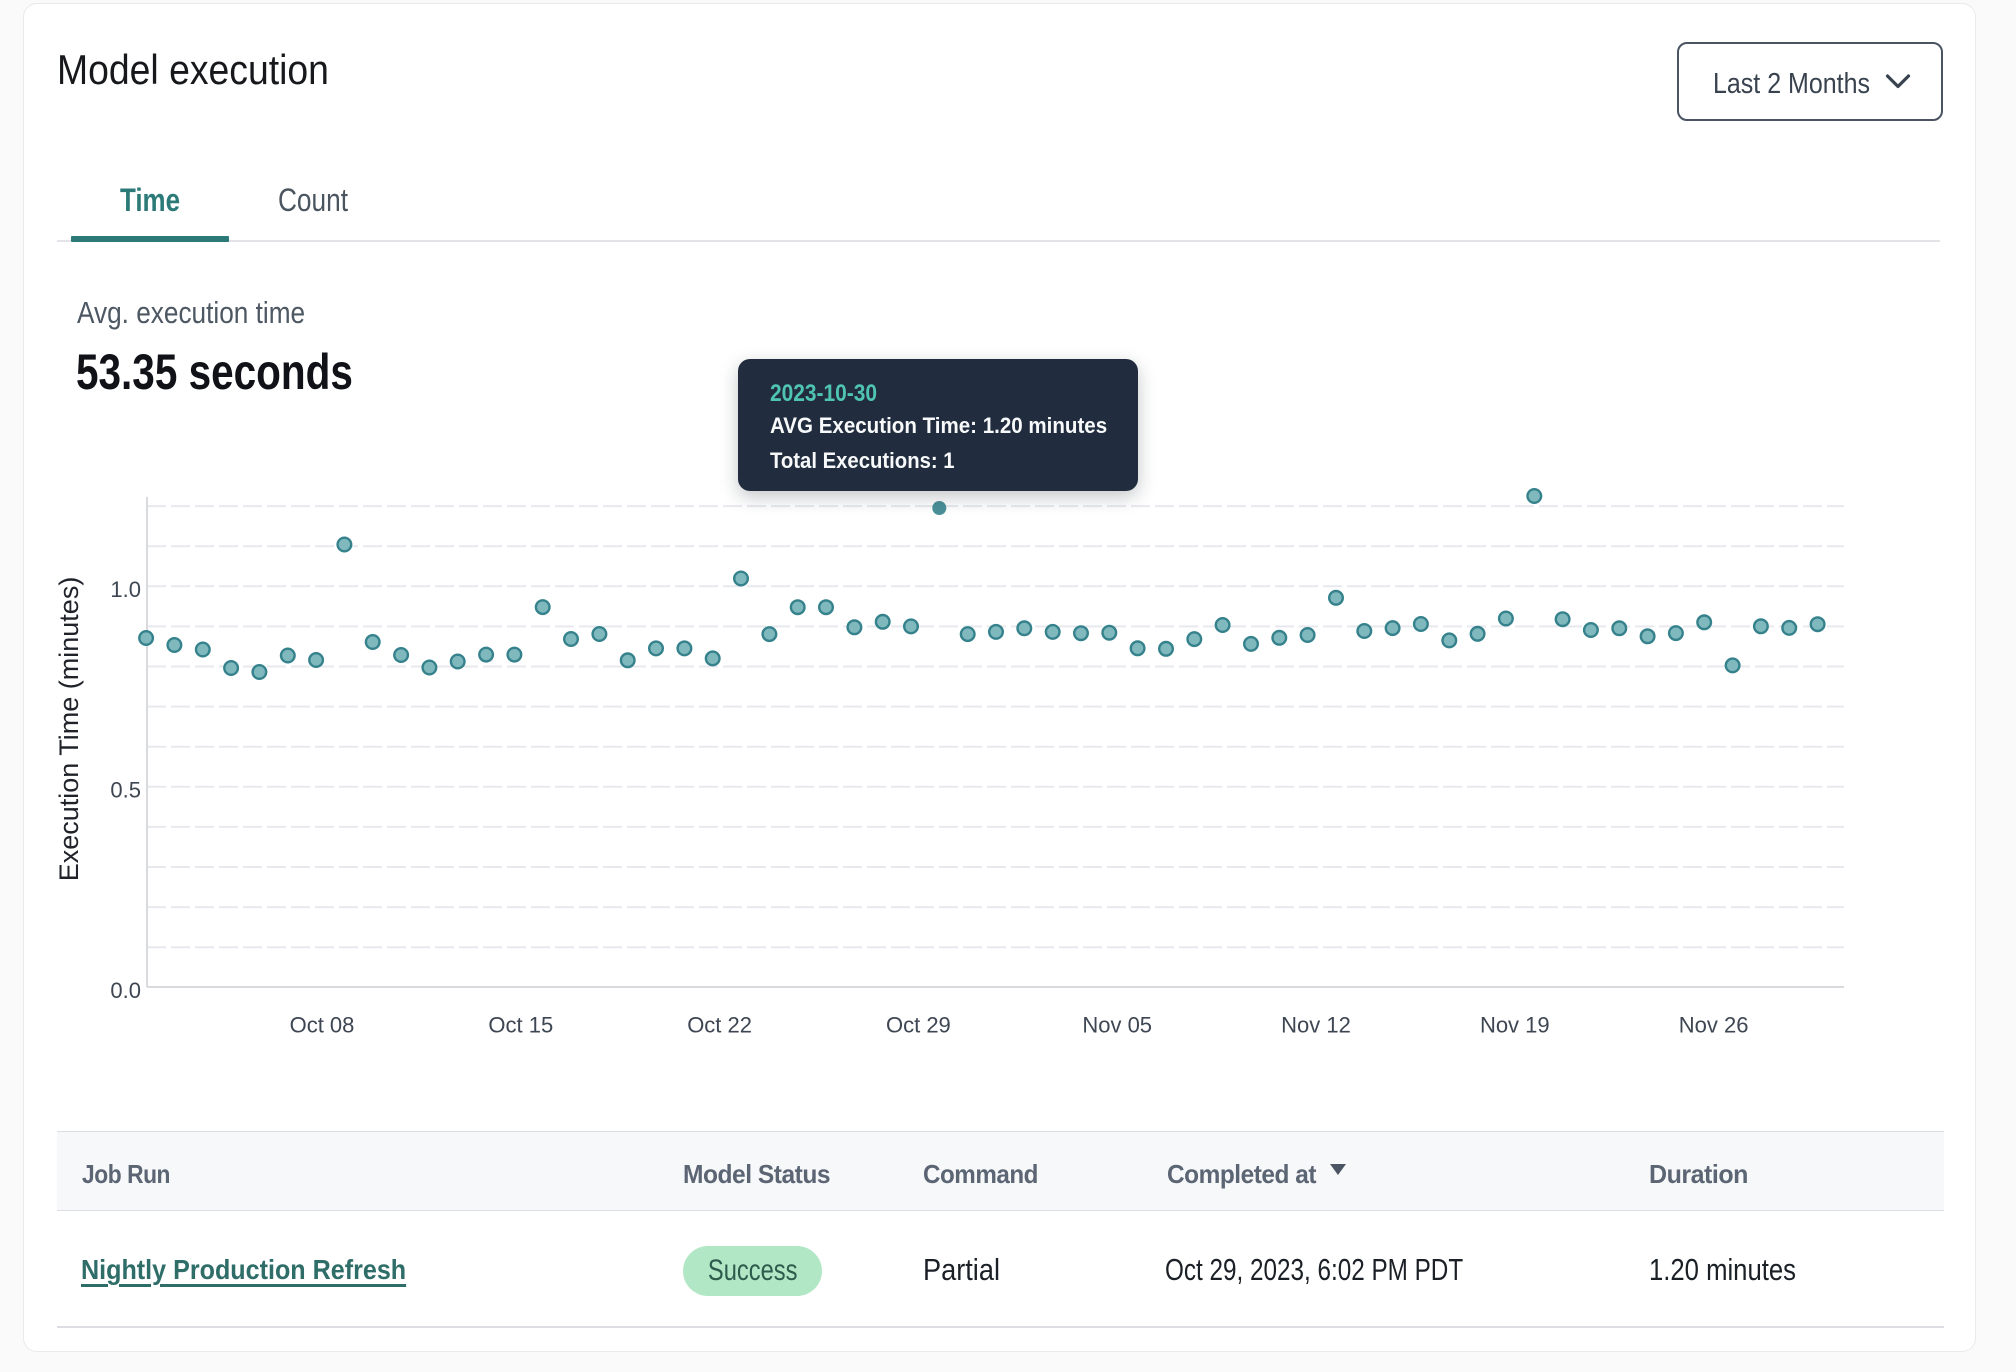 The height and width of the screenshot is (1372, 2016). What do you see at coordinates (69, 729) in the screenshot?
I see `svg-text: Execution Time (minutes)` at bounding box center [69, 729].